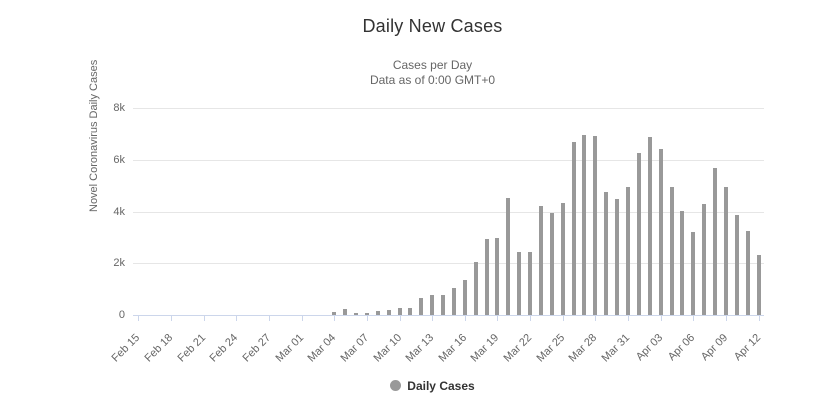  I want to click on chart-subtitle: Cases per Day Data as of 0:00 GMT+0, so click(432, 73).